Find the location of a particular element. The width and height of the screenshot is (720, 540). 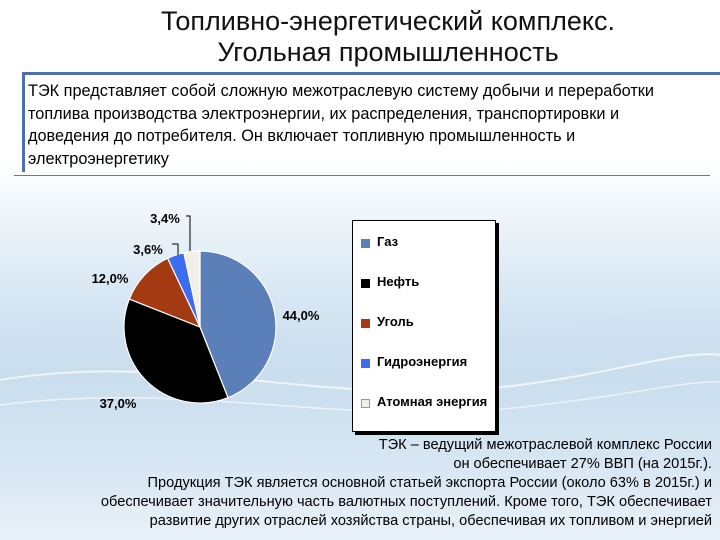

section-divider is located at coordinates (362, 175).